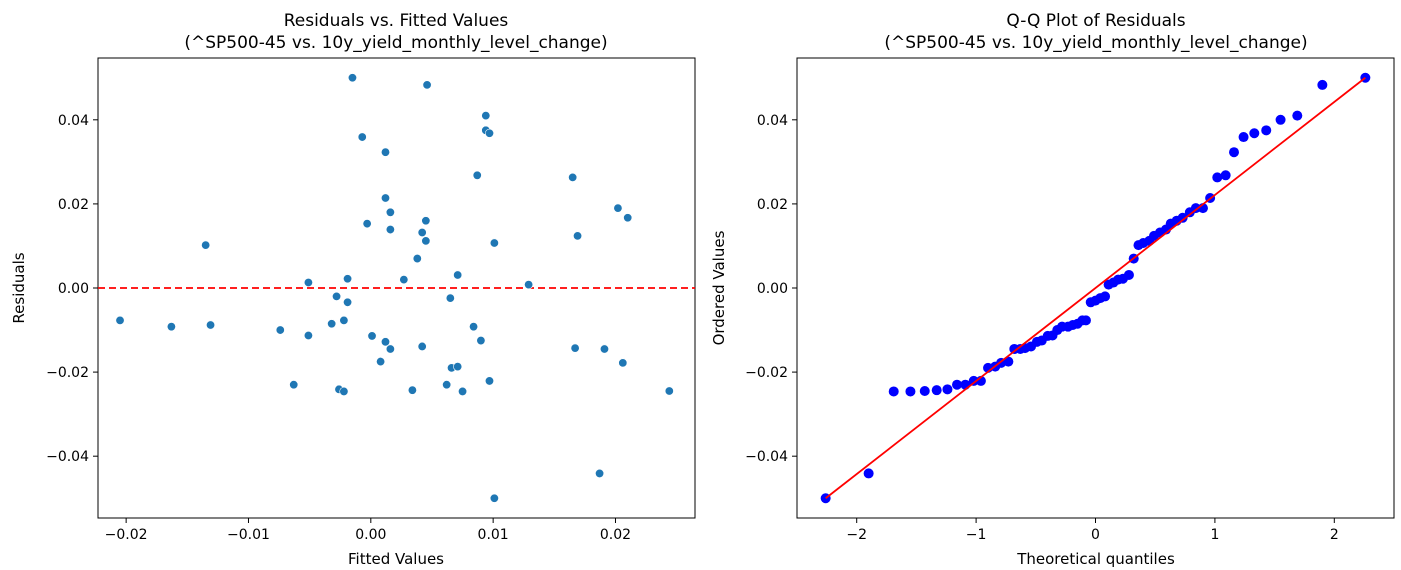  Describe the element at coordinates (1095, 21) in the screenshot. I see `chart-title: Q-Q Plot of Residuals` at that location.